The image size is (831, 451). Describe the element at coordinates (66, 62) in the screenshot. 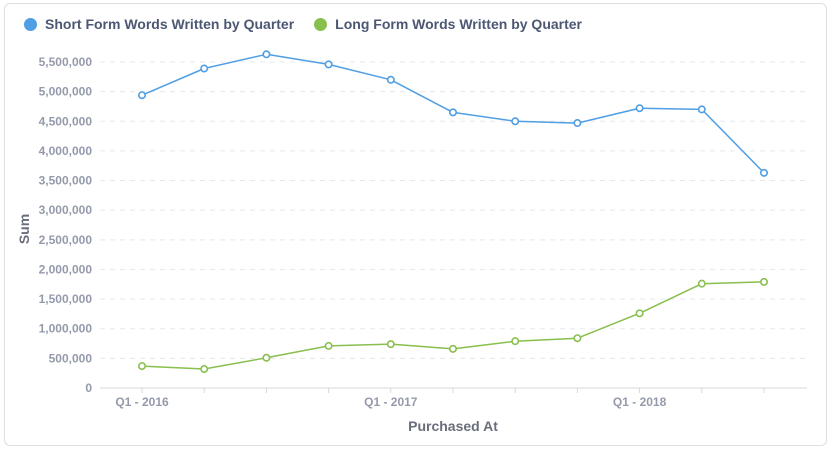

I see `y-tick-label: 5,500,000` at that location.